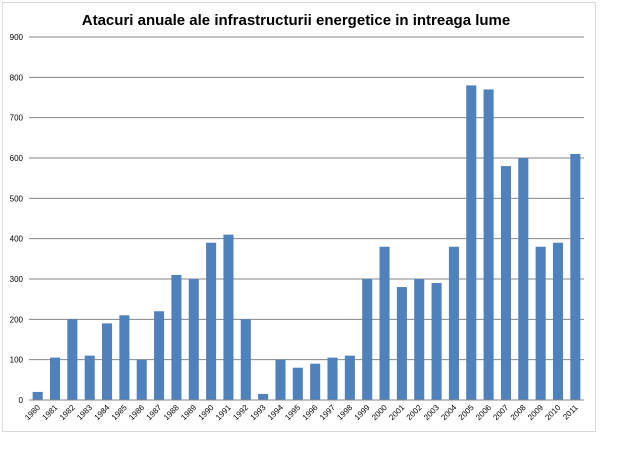 Image resolution: width=643 pixels, height=454 pixels. What do you see at coordinates (552, 412) in the screenshot?
I see `x-tick-label: 2010` at bounding box center [552, 412].